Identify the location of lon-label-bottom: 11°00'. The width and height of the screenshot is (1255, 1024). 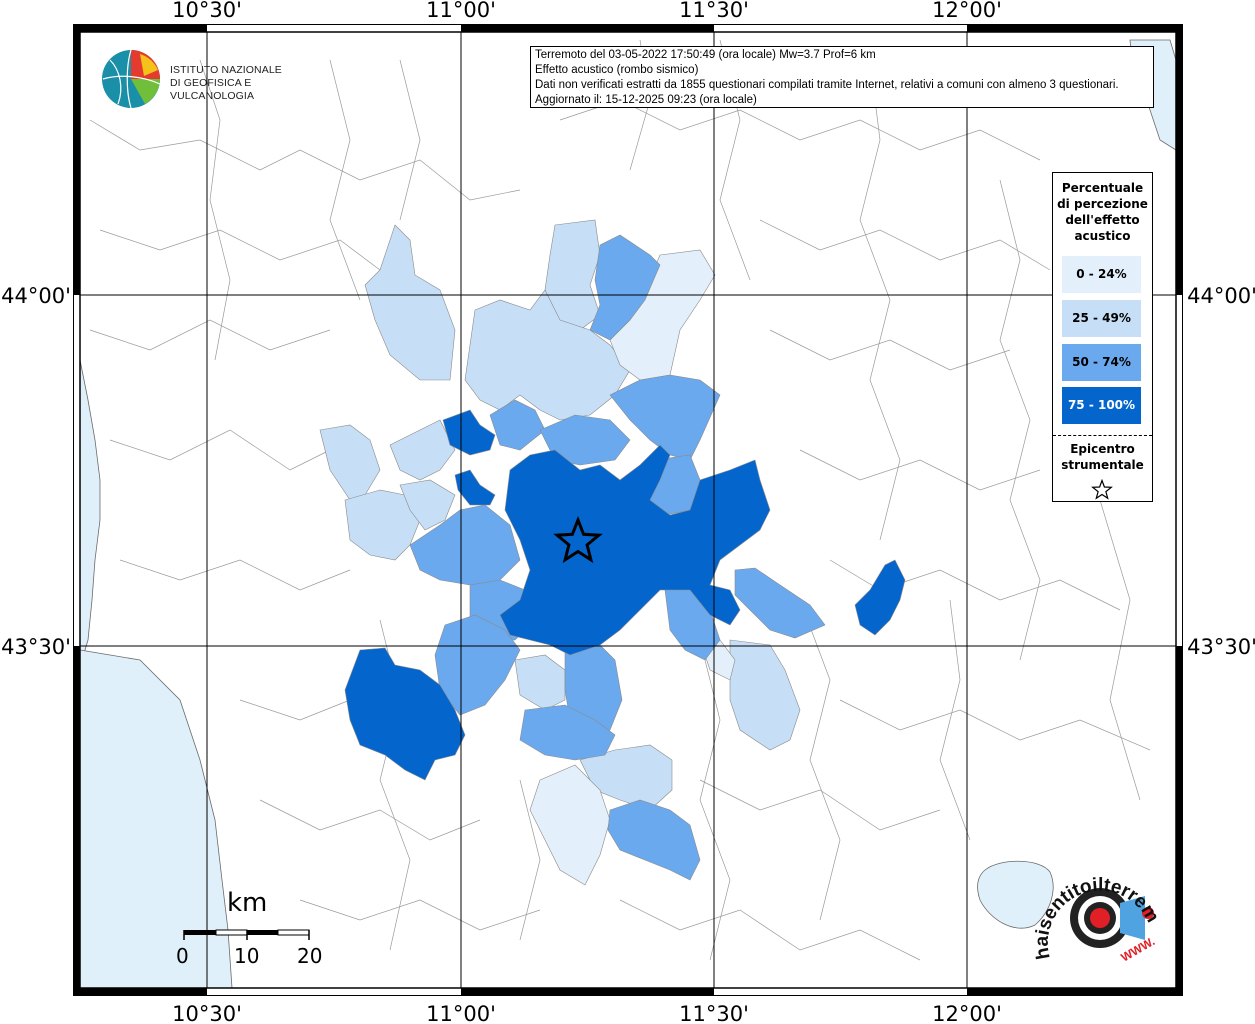
(461, 1013).